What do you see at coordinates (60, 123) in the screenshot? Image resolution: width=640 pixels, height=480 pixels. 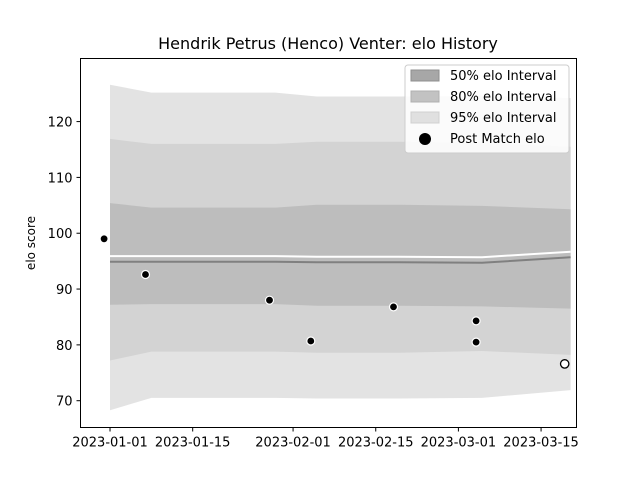 I see `y-tick-label-5: 120` at bounding box center [60, 123].